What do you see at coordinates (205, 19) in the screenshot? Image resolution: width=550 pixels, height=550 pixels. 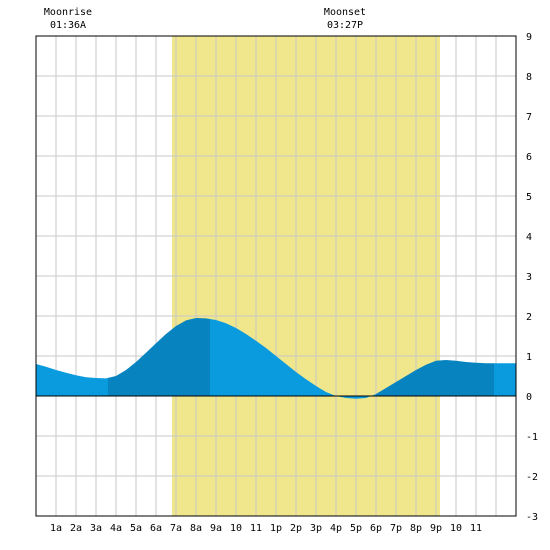 I see `moon-events: Moonrise 01:36A Moonset 03:27P` at bounding box center [205, 19].